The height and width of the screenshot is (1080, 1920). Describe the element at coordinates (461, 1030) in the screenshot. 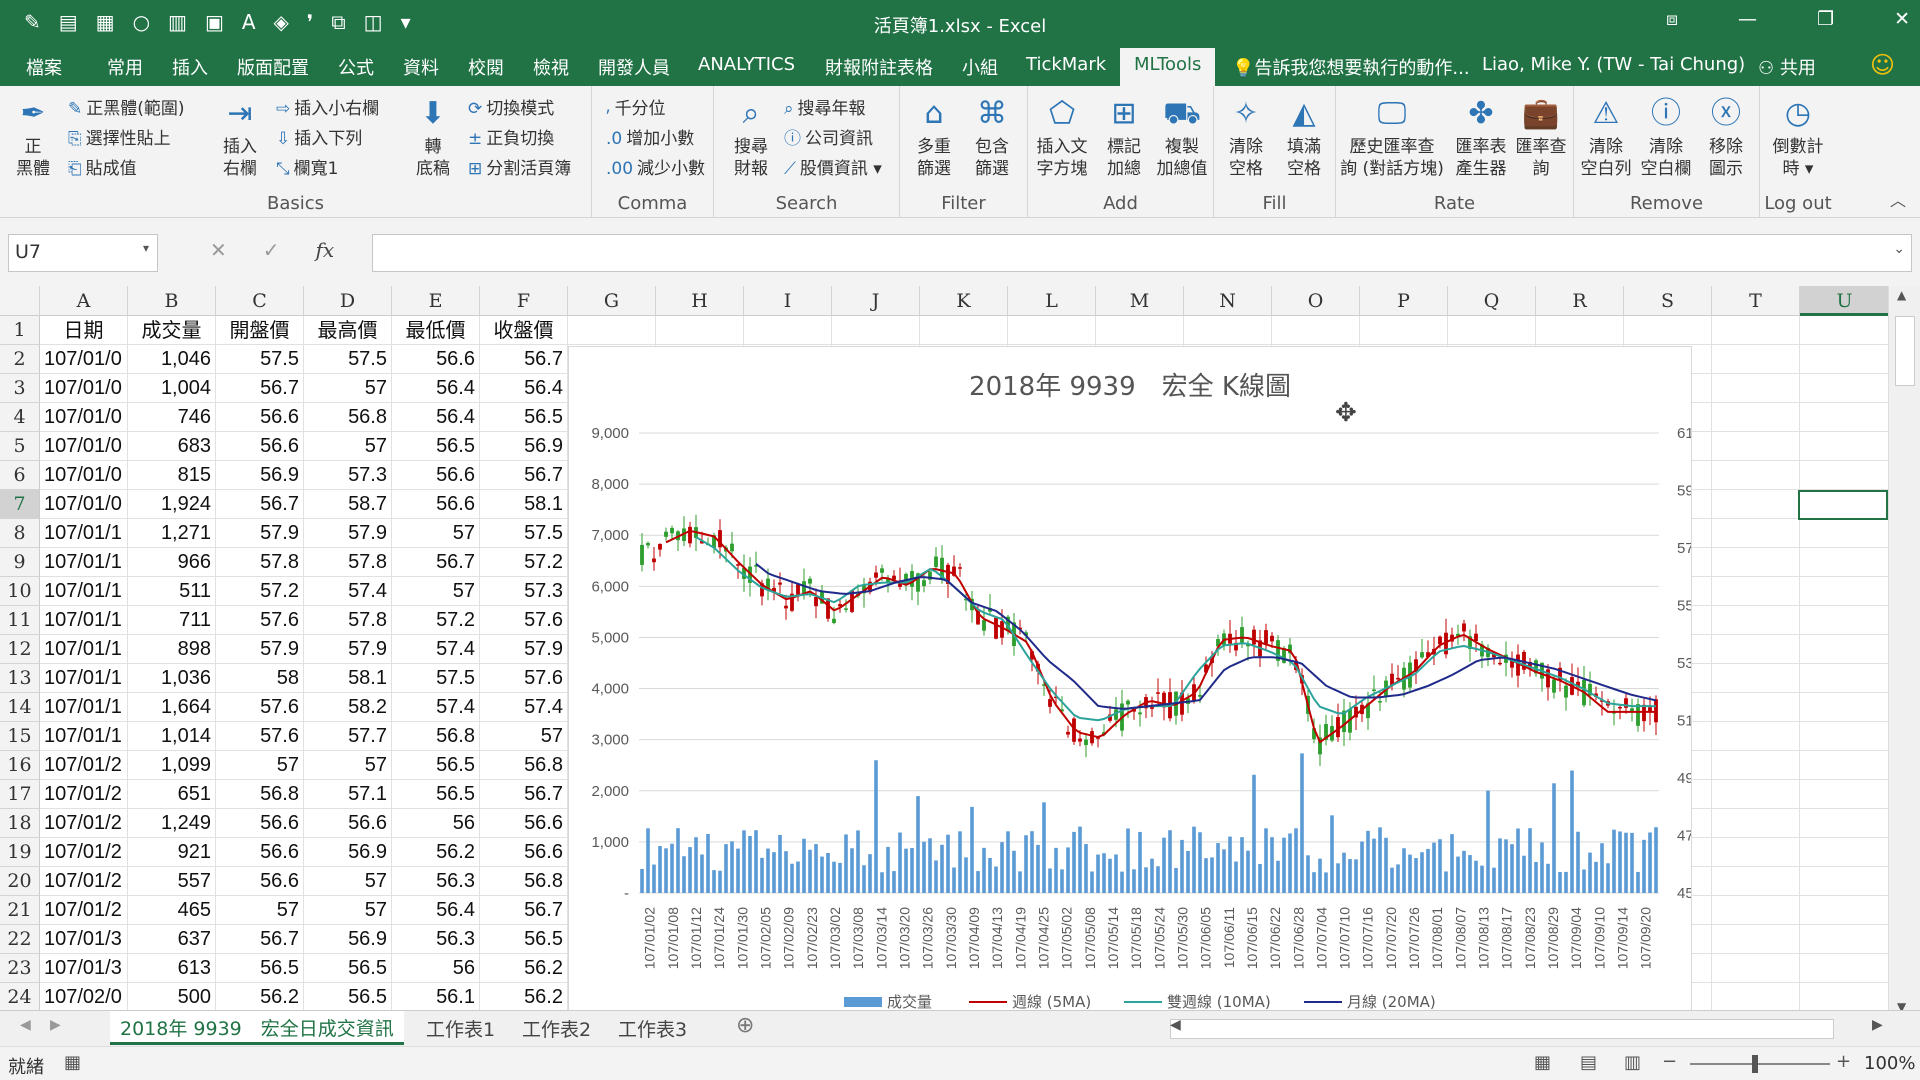

I see `sheet-tab-1: 工作表1` at that location.